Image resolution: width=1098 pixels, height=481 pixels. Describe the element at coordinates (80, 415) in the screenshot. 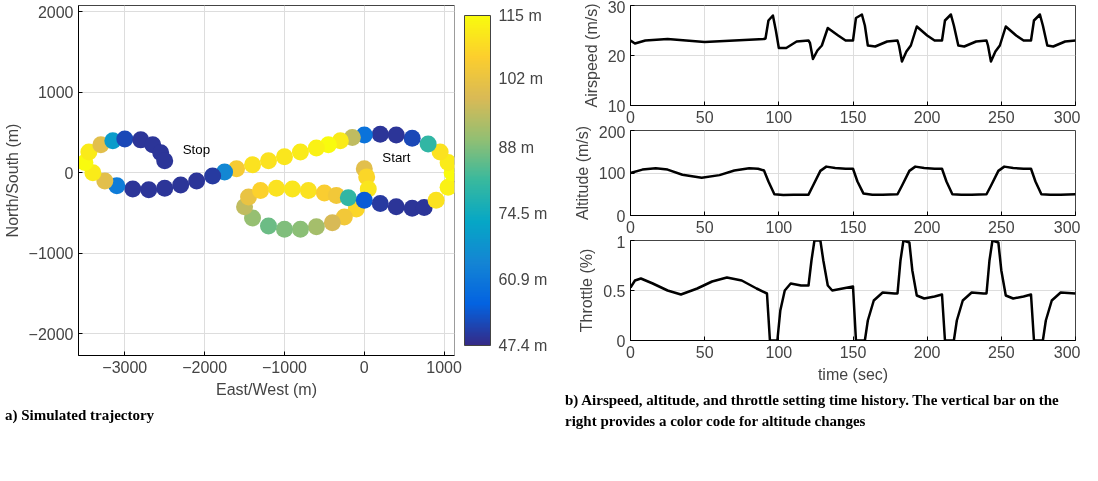

I see `text: a) Simulated trajectory` at that location.